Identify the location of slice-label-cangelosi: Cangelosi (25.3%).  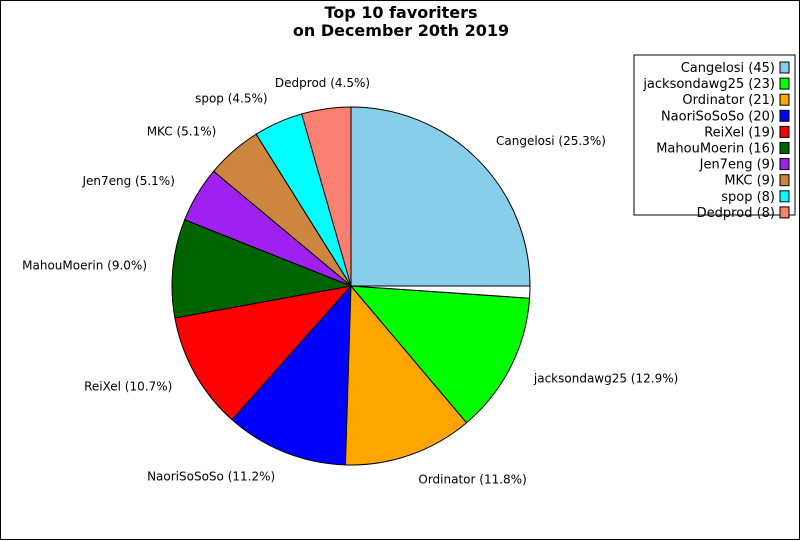
(551, 141).